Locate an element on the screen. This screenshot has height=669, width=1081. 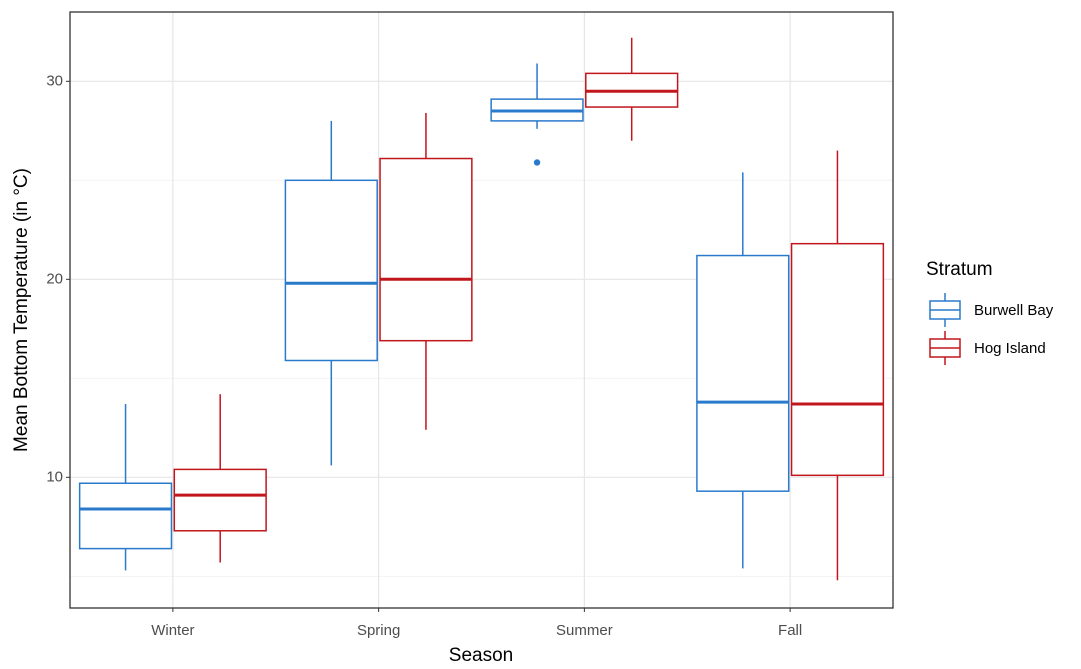
x-tick-label: Summer is located at coordinates (584, 630).